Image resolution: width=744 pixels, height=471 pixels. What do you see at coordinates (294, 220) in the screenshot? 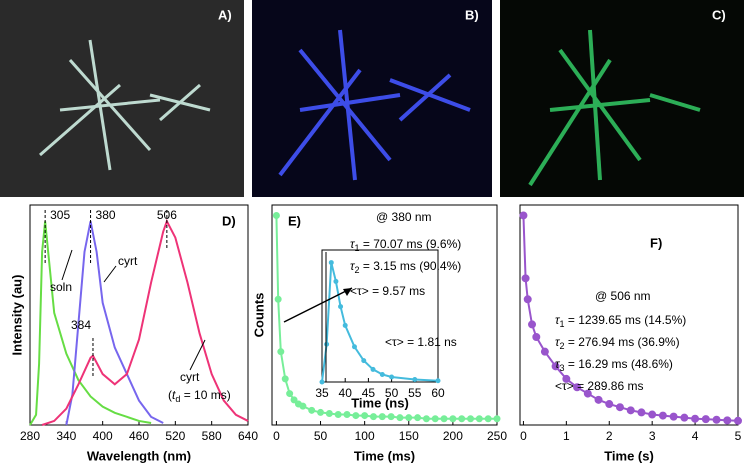
I see `panel-label: E)` at bounding box center [294, 220].